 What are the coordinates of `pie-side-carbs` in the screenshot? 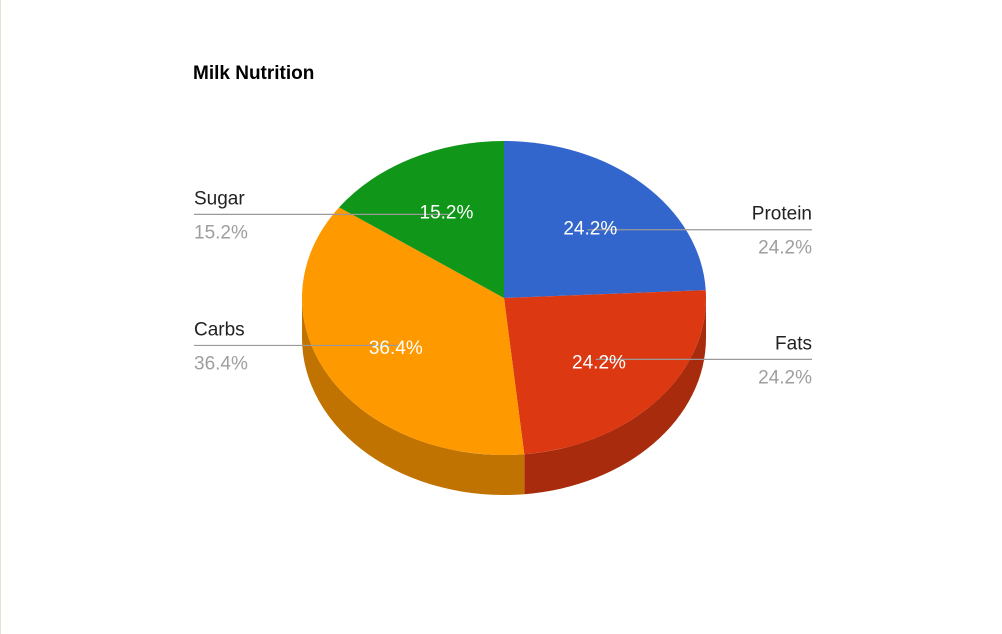 It's located at (413, 396).